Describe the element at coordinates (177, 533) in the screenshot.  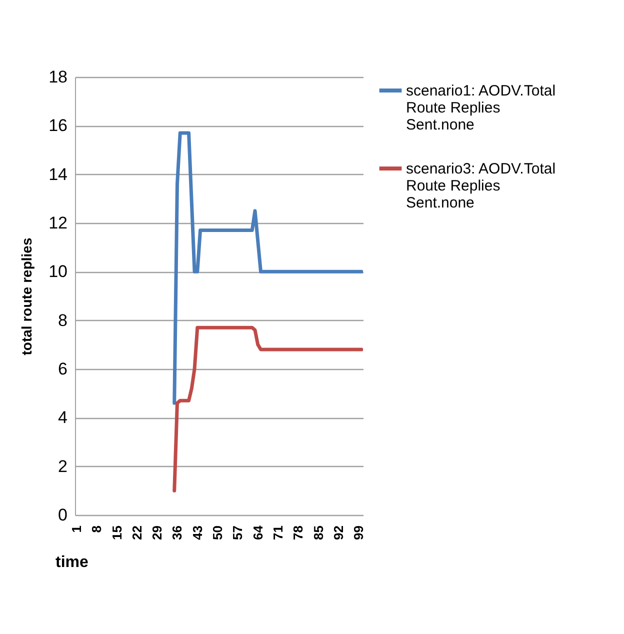
I see `x-tick-label: 36` at that location.